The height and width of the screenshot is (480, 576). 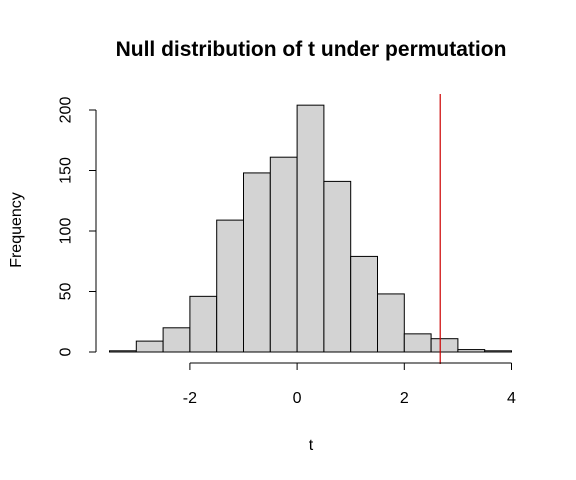 I want to click on x-tick-label: 0, so click(x=297, y=398).